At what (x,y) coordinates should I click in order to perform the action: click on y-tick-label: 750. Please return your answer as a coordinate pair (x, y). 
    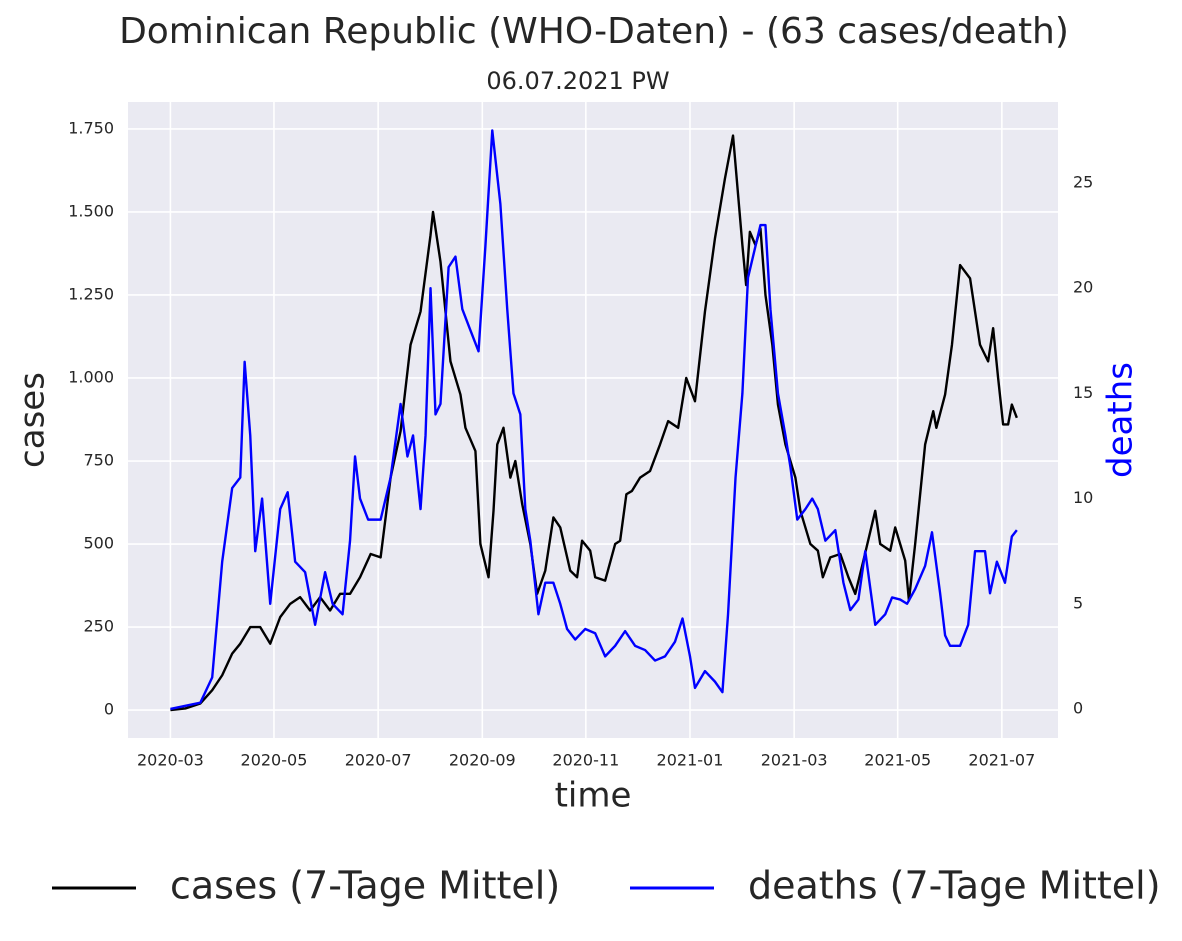
    Looking at the image, I should click on (98, 460).